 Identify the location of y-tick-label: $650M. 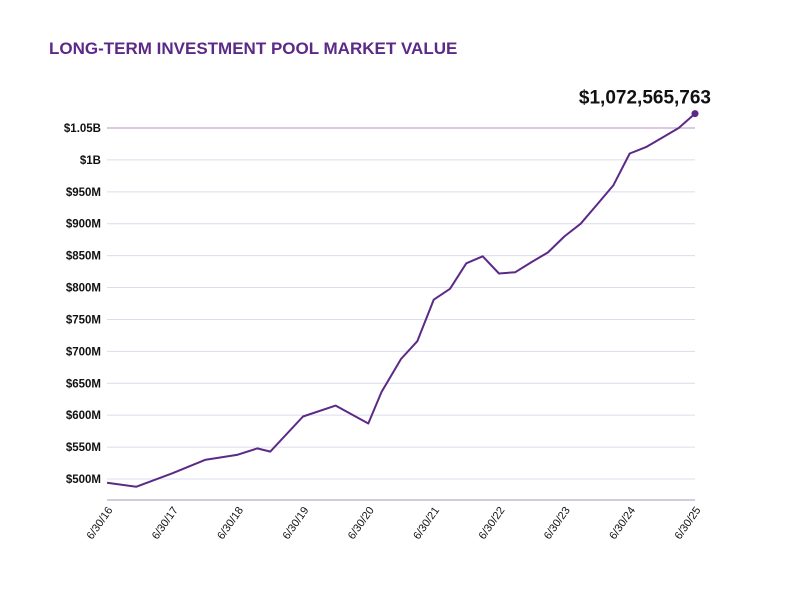
(83, 384).